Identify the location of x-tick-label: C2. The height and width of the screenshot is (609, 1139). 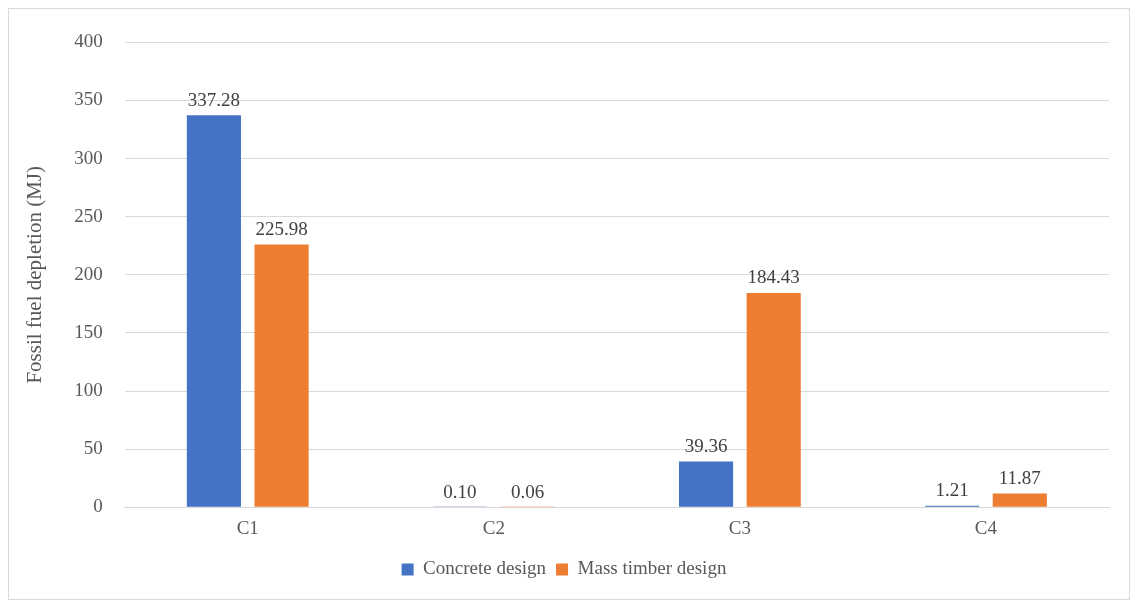
(493, 527).